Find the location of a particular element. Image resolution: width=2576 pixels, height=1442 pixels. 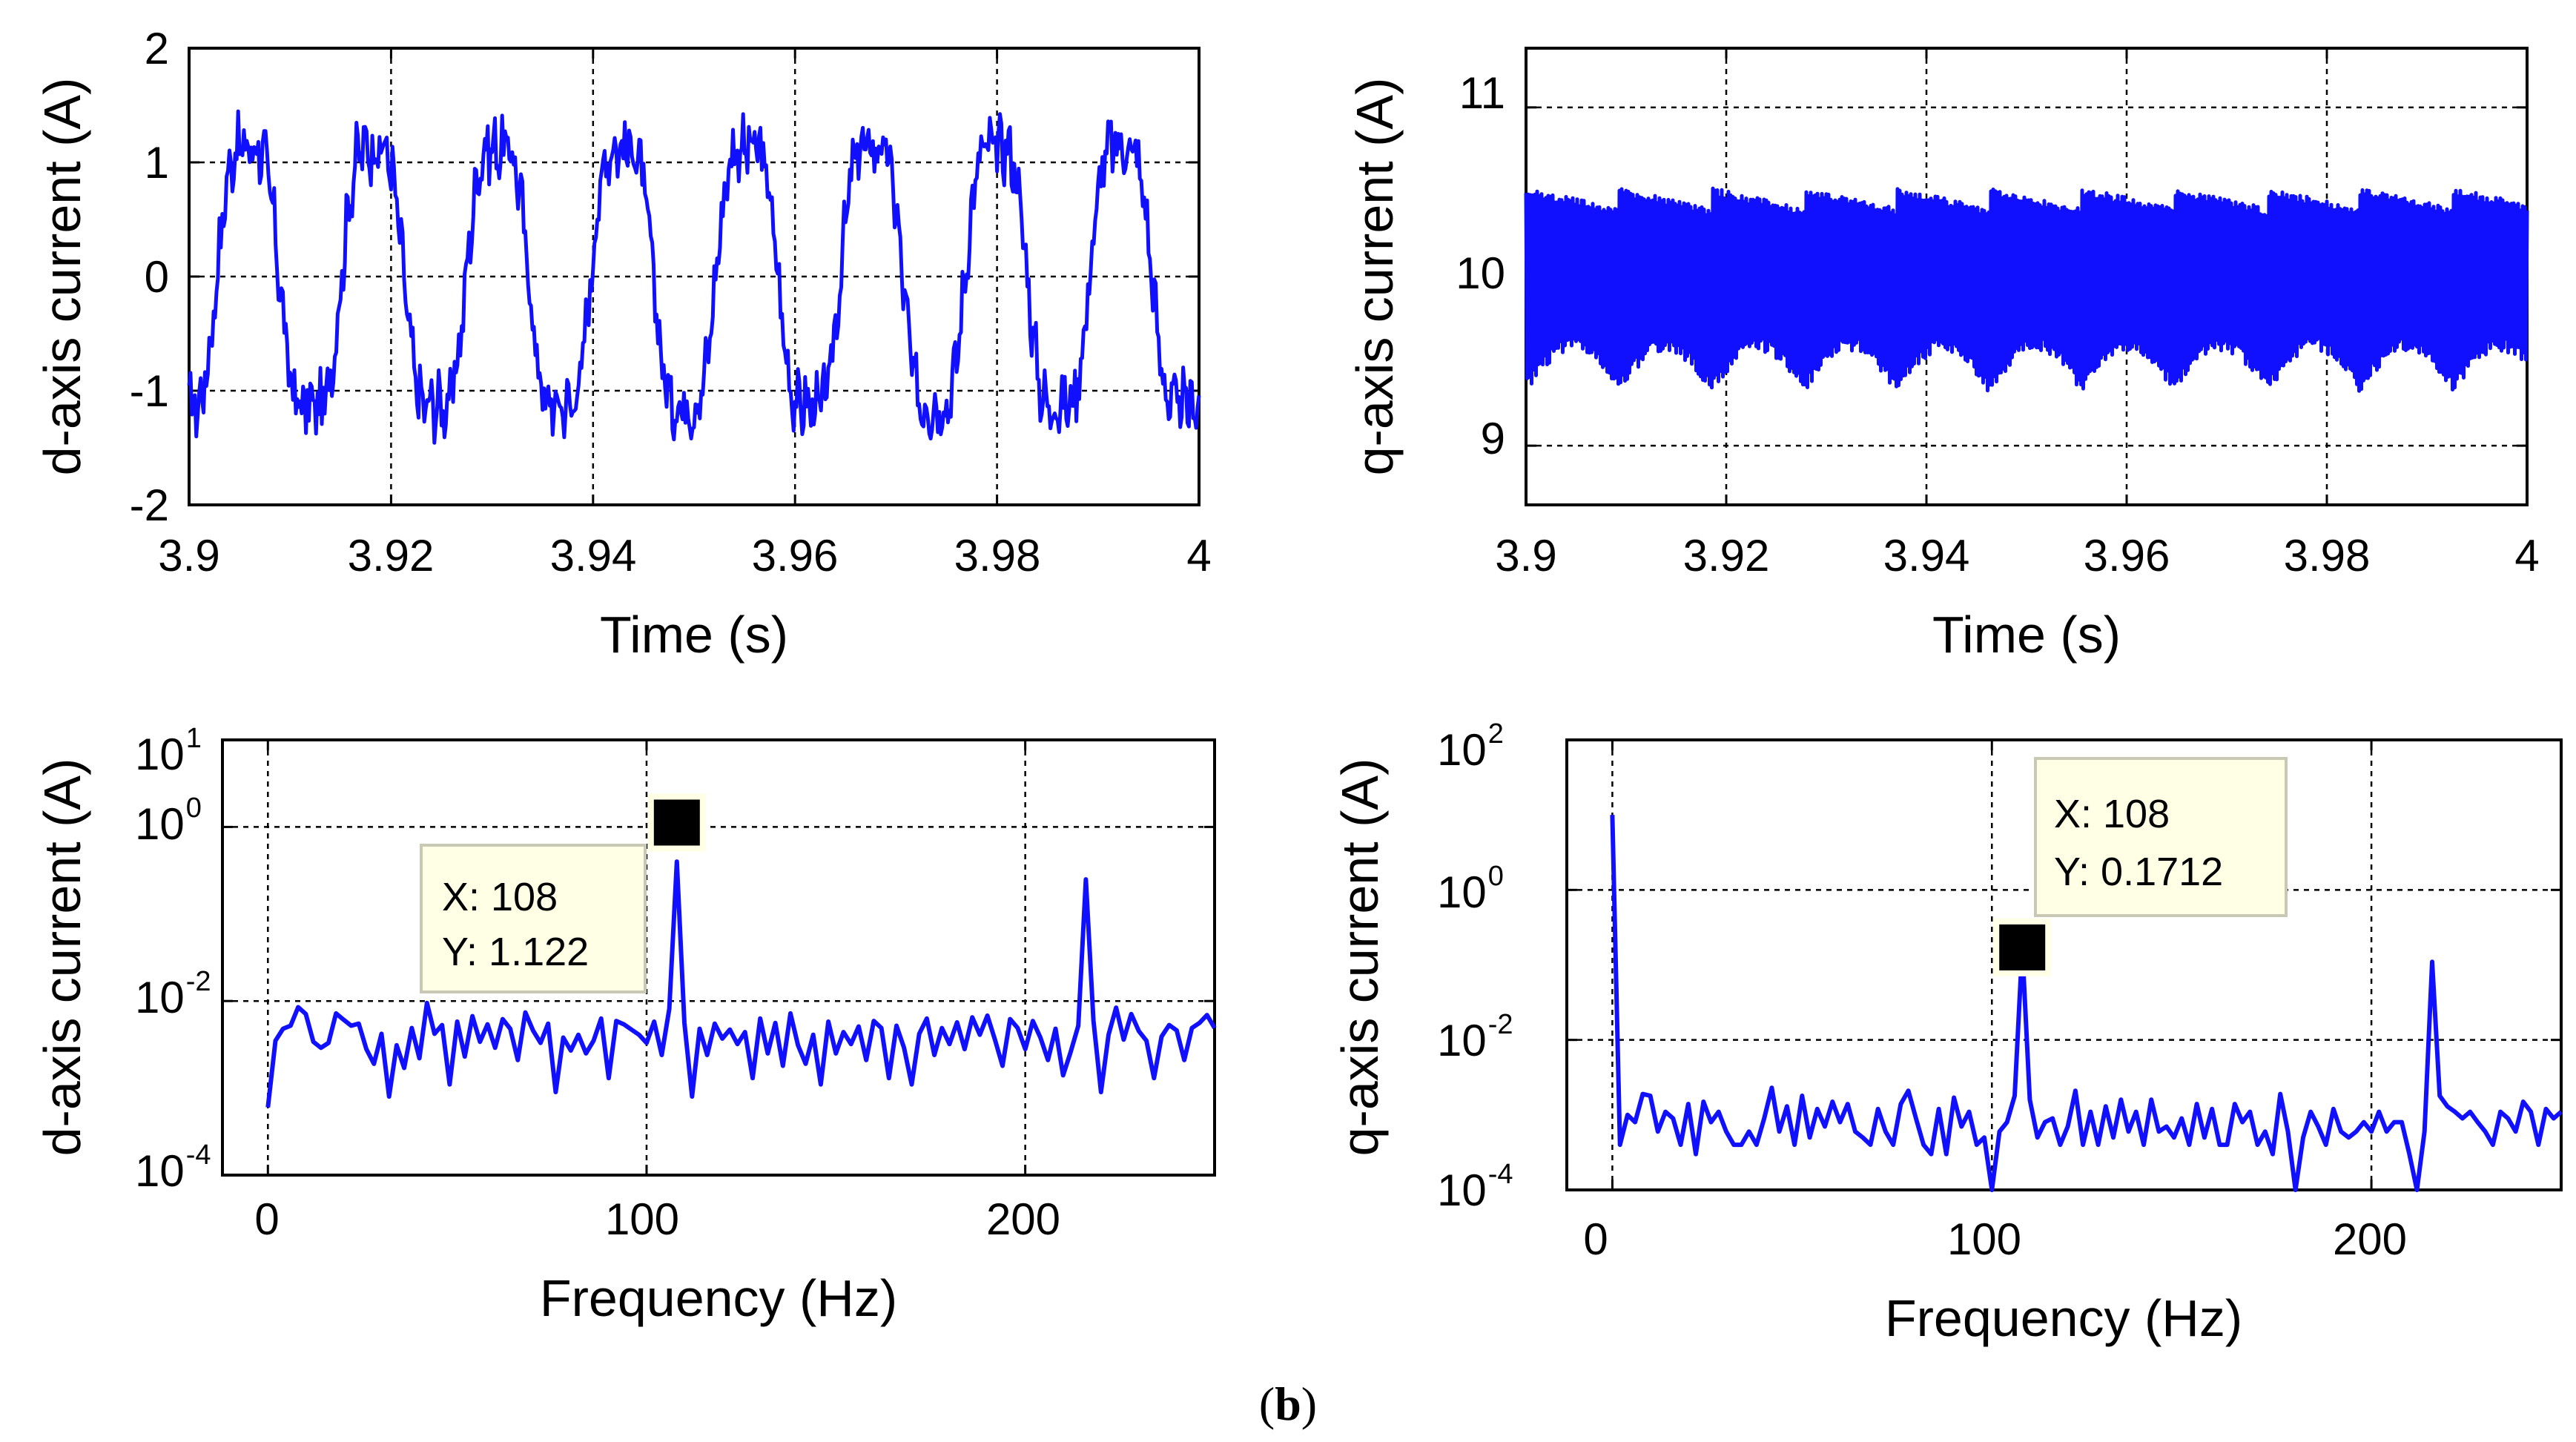

grid-lines is located at coordinates (2064, 965).